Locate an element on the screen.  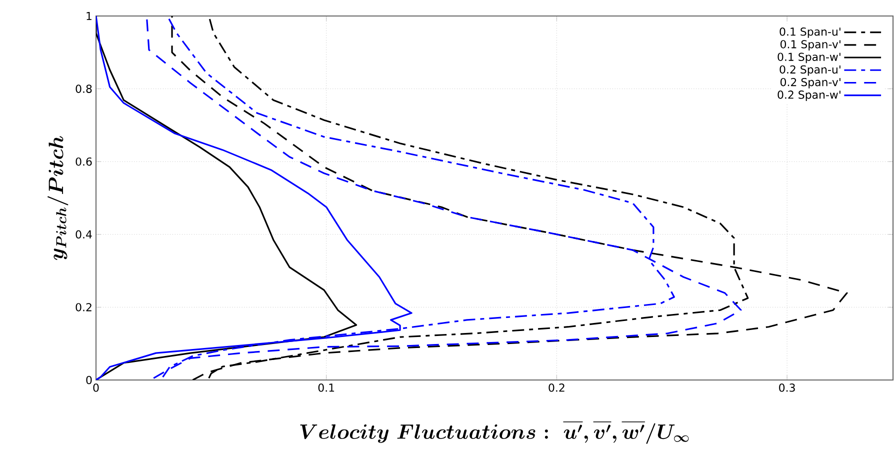
x-tick-label: 0.1 is located at coordinates (326, 388).